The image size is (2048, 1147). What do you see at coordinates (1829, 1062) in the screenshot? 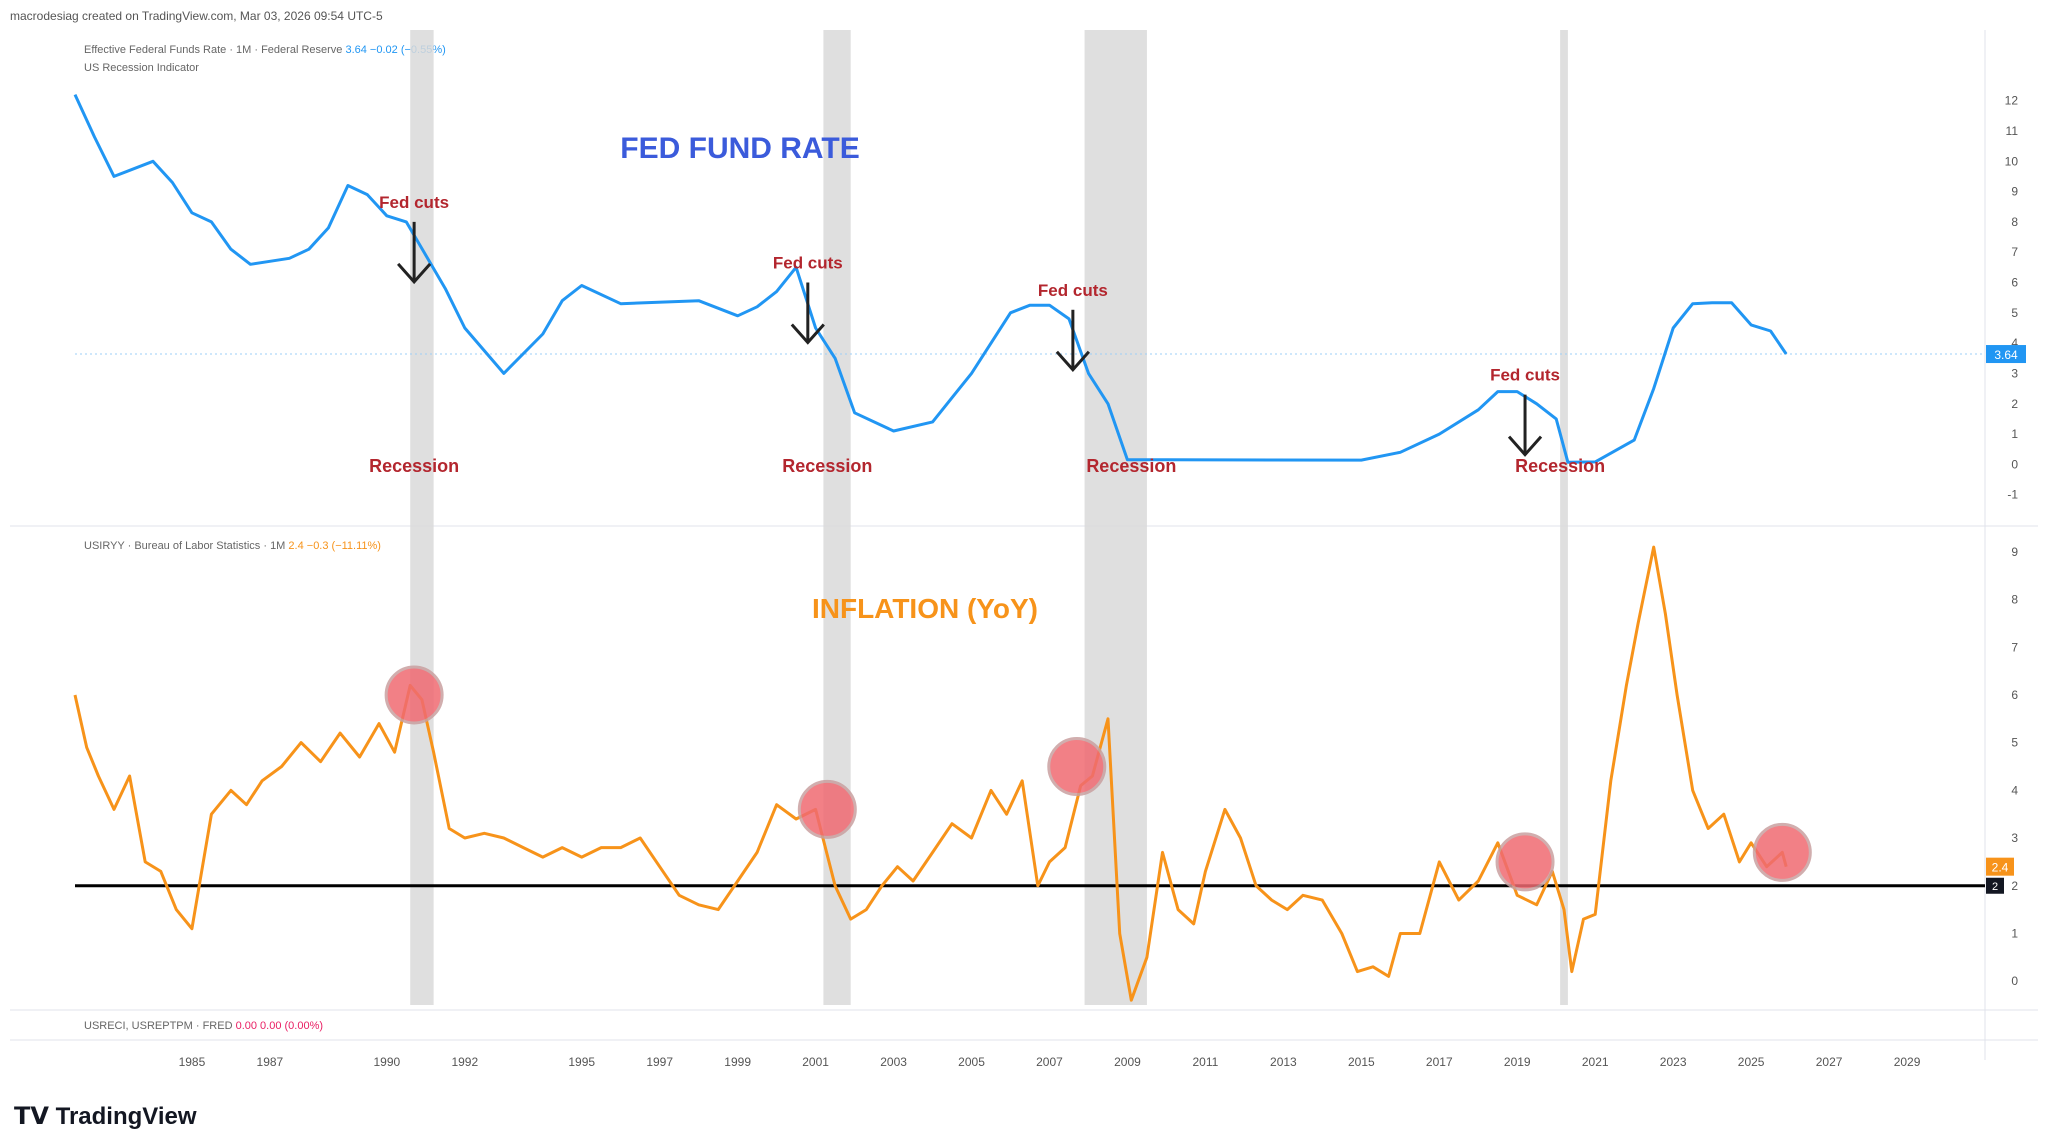
I see `x-tick-label: 2027` at bounding box center [1829, 1062].